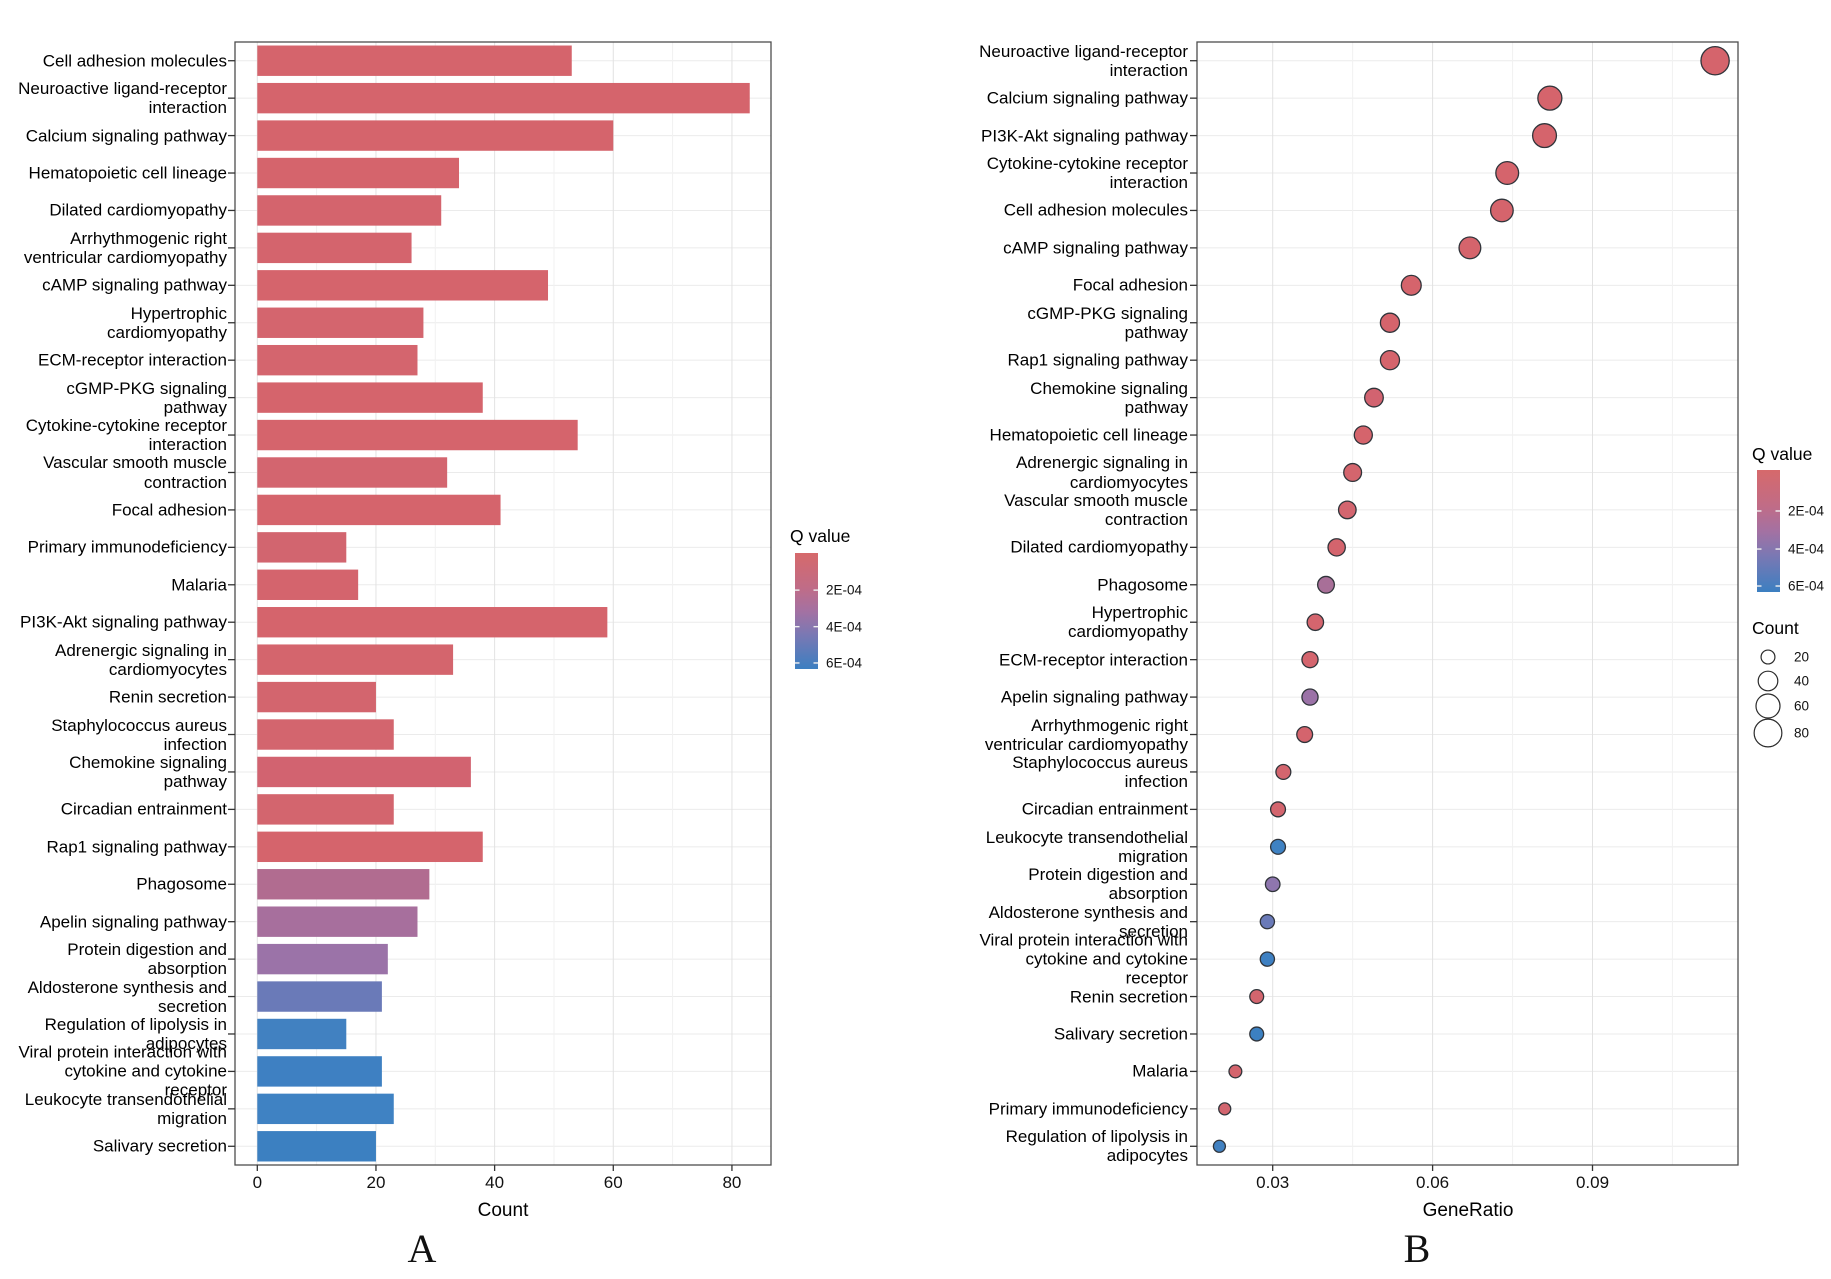  What do you see at coordinates (1768, 531) in the screenshot?
I see `legend-b-gradient-bar` at bounding box center [1768, 531].